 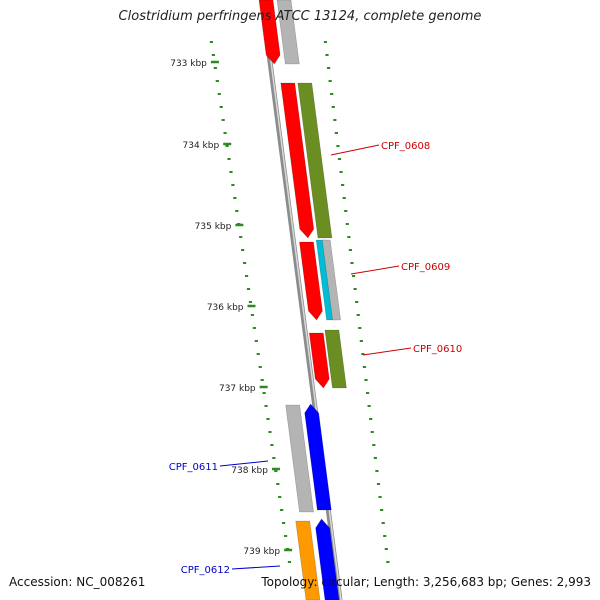 What do you see at coordinates (437, 349) in the screenshot?
I see `gene-label: CPF_0610` at bounding box center [437, 349].